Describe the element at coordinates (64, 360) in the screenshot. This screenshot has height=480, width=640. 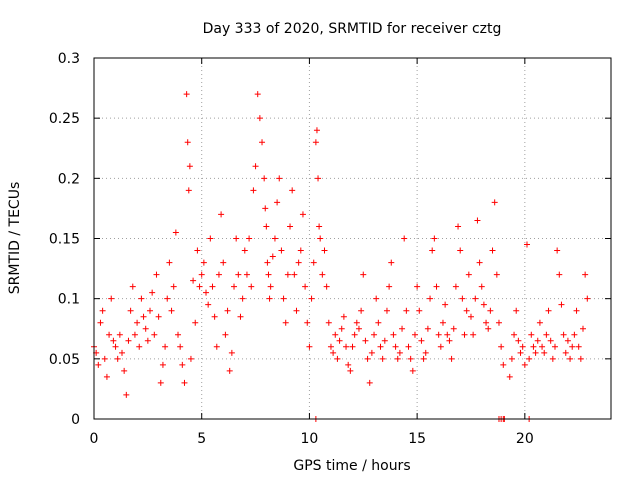
I see `y-tick-label: 0.05` at that location.